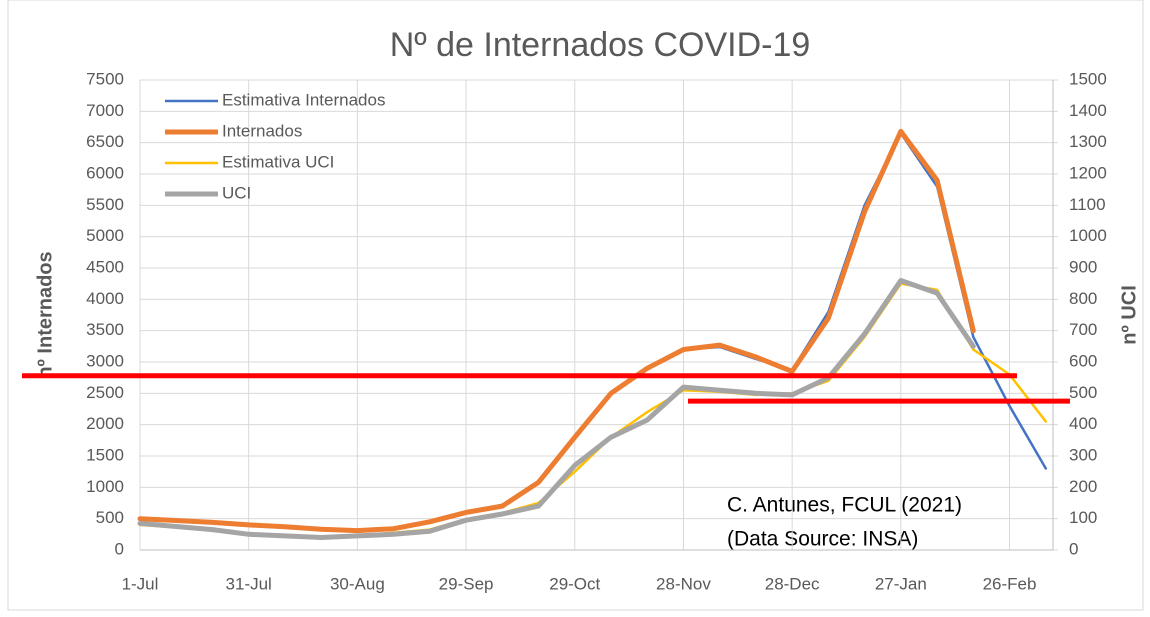 The height and width of the screenshot is (617, 1150). Describe the element at coordinates (1083, 329) in the screenshot. I see `y2-tick-label: 700` at that location.